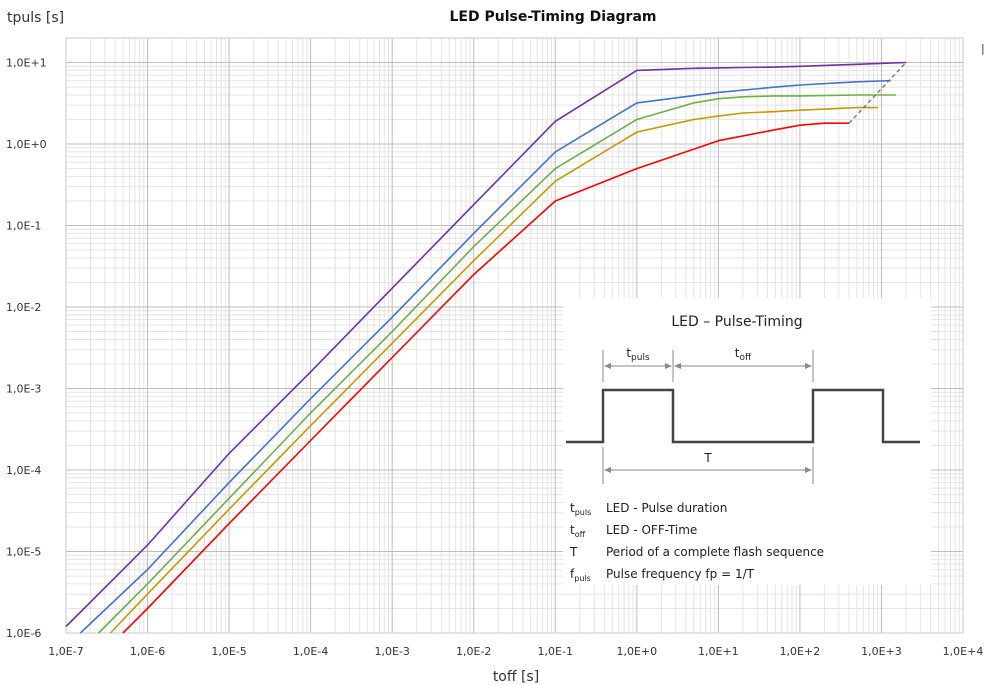 This screenshot has height=685, width=986. What do you see at coordinates (636, 651) in the screenshot?
I see `x-tick-label: 1,0E+0` at bounding box center [636, 651].